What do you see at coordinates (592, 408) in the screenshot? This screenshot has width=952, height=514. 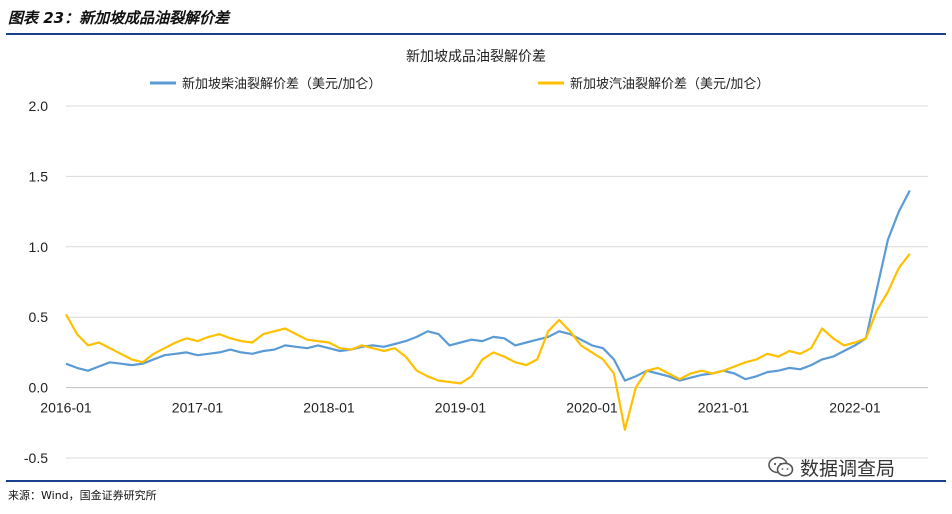 I see `x-tick-label: 2020-01` at bounding box center [592, 408].